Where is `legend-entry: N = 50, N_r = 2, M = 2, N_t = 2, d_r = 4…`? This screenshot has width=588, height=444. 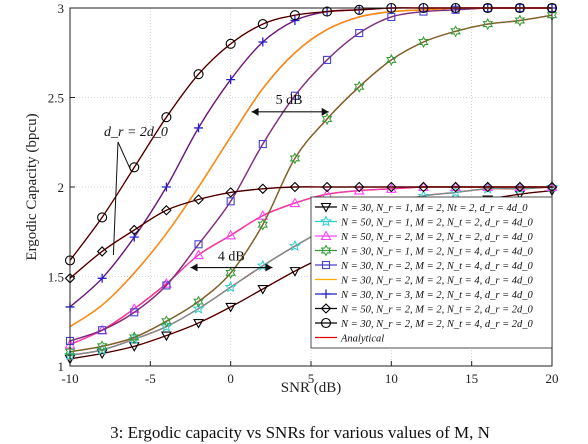 legend-entry: N = 50, N_r = 2, M = 2, N_t = 2, d_r = 4… is located at coordinates (424, 236).